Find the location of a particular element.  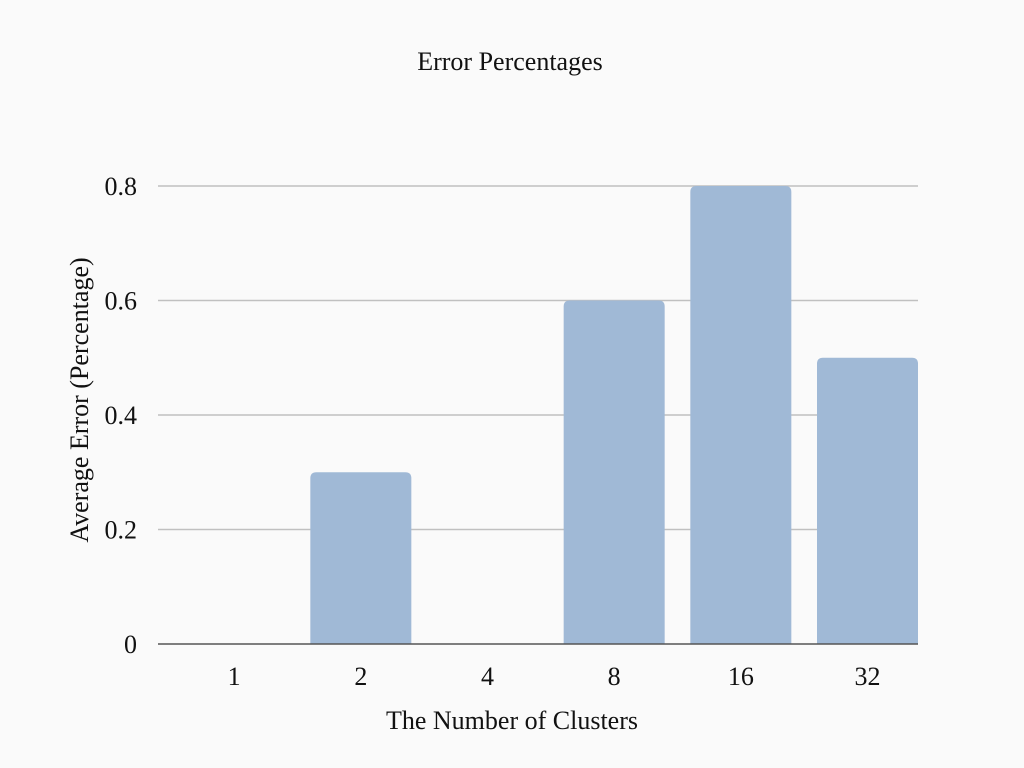

y-tick-label: 0.2 is located at coordinates (121, 530).